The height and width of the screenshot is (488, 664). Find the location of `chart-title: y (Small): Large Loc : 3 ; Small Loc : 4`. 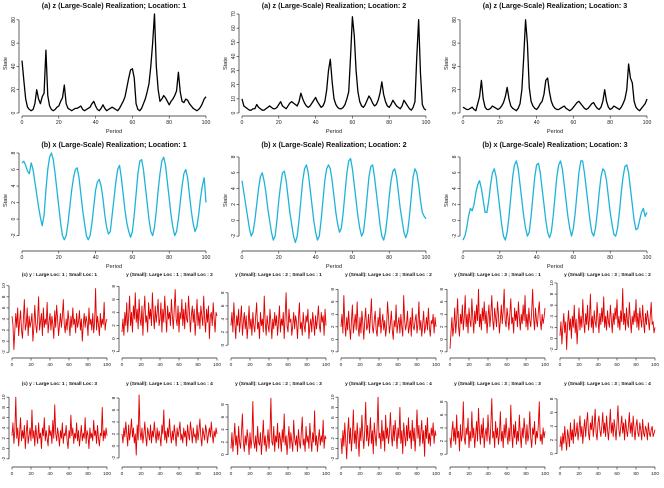

chart-title: y (Small): Large Loc : 3 ; Small Loc : 4 is located at coordinates (607, 384).